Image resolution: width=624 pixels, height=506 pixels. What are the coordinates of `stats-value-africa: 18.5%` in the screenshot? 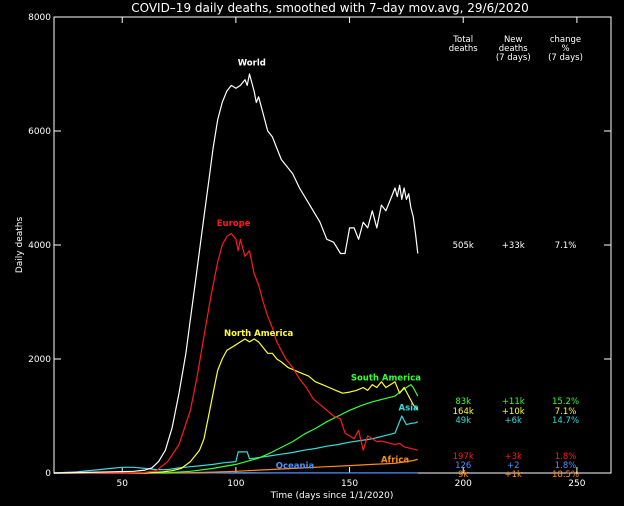 It's located at (565, 475).